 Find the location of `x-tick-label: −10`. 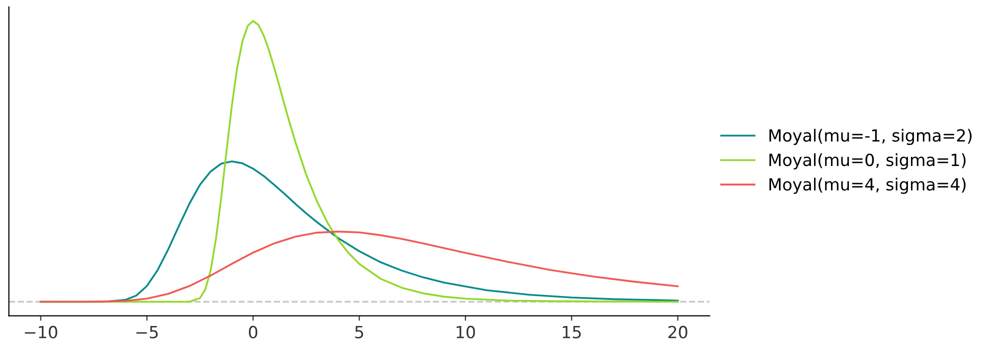

x-tick-label: −10 is located at coordinates (41, 332).